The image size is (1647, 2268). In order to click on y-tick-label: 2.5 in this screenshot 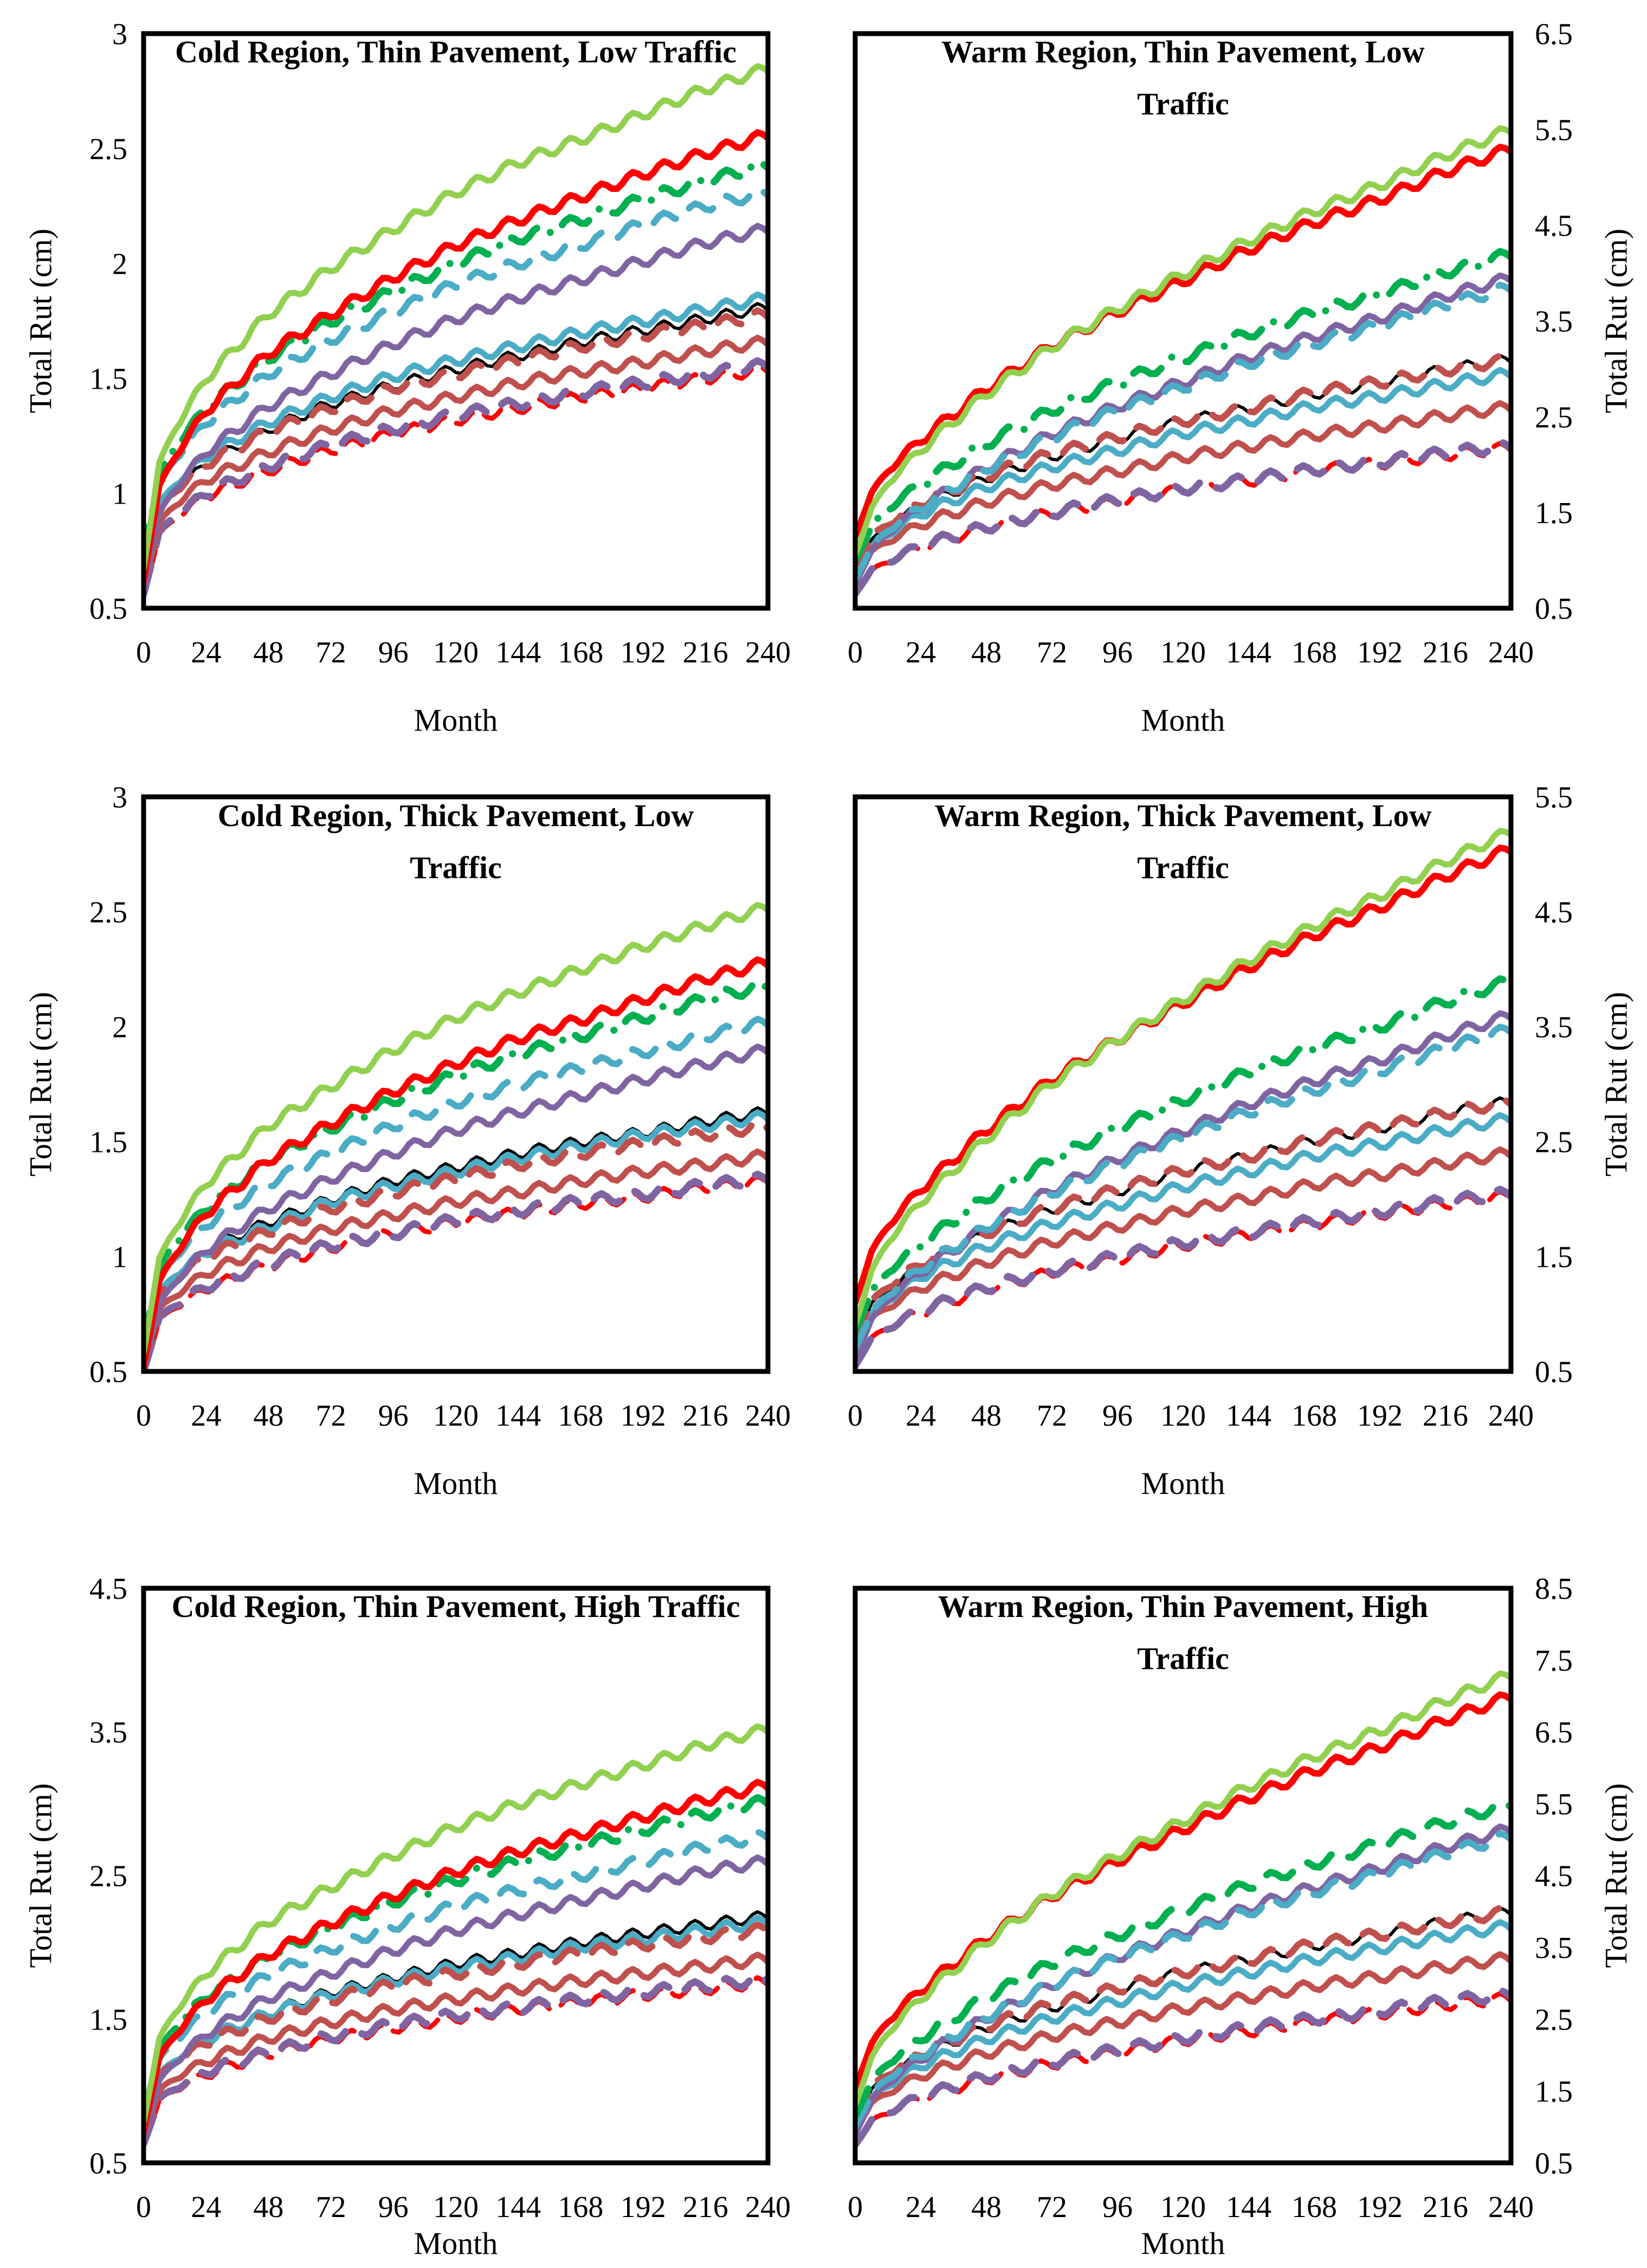, I will do `click(1554, 417)`.